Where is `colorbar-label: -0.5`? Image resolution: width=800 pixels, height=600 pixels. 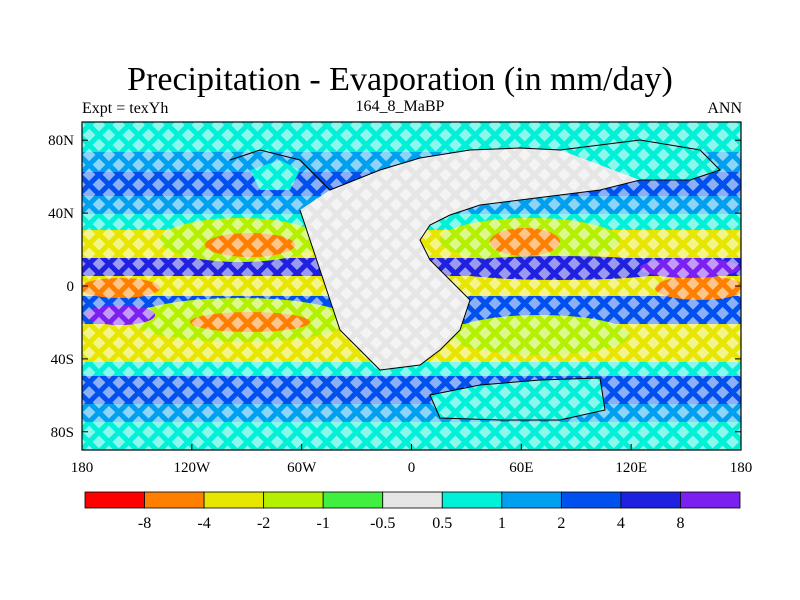
colorbar-label: -0.5 is located at coordinates (382, 523).